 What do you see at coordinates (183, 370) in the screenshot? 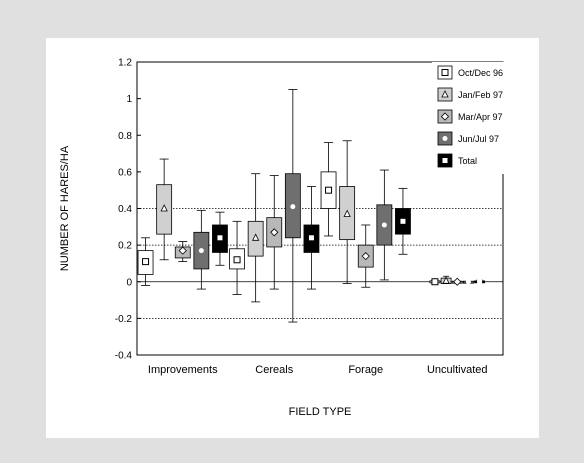
I see `x-tick-label: Improvements` at bounding box center [183, 370].